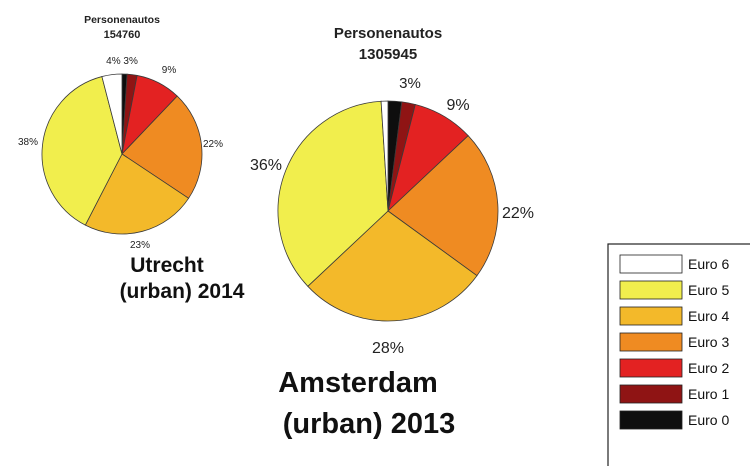 The height and width of the screenshot is (466, 750). Describe the element at coordinates (708, 290) in the screenshot. I see `legend-label-euro-5: Euro 5` at that location.